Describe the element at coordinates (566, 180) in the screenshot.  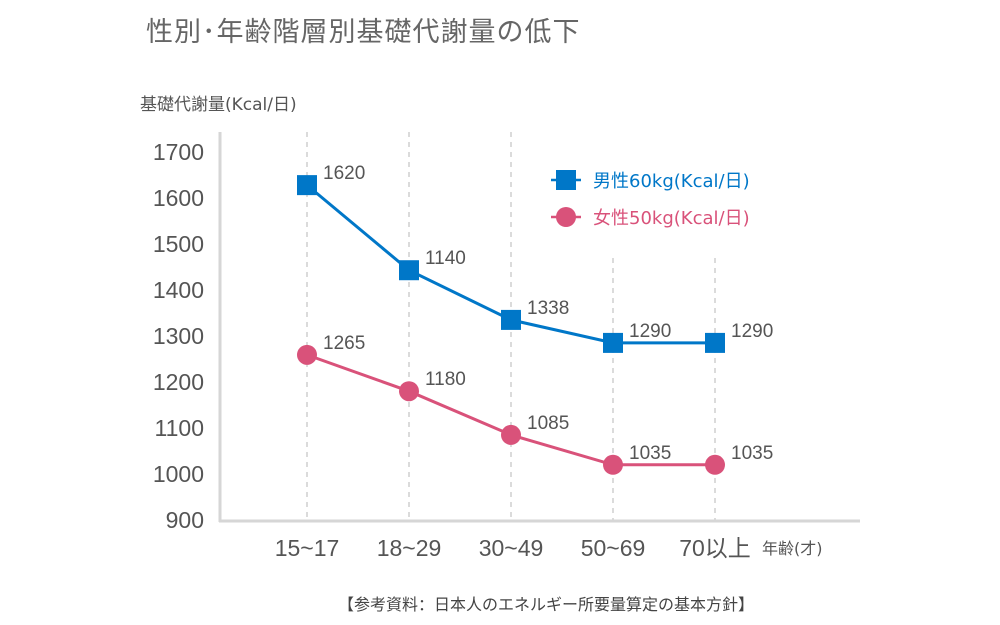
I see `legend-square-marker` at that location.